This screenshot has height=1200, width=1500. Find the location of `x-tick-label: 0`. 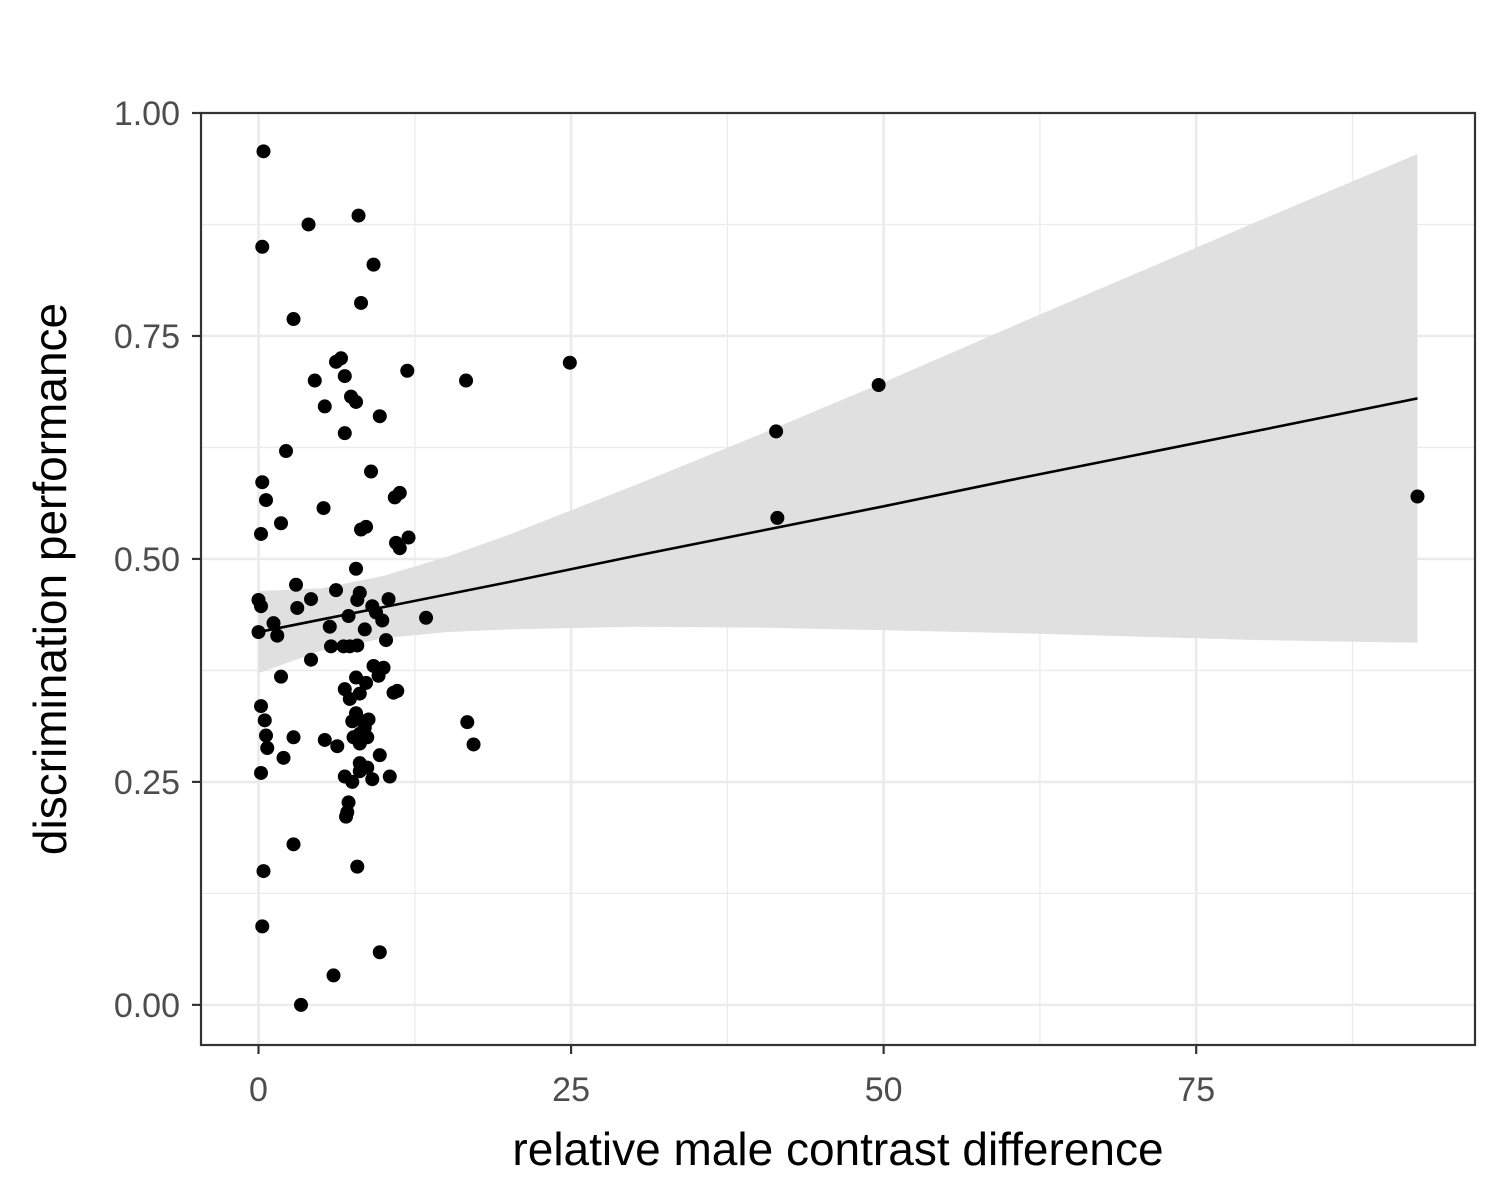

x-tick-label: 0 is located at coordinates (258, 1090).